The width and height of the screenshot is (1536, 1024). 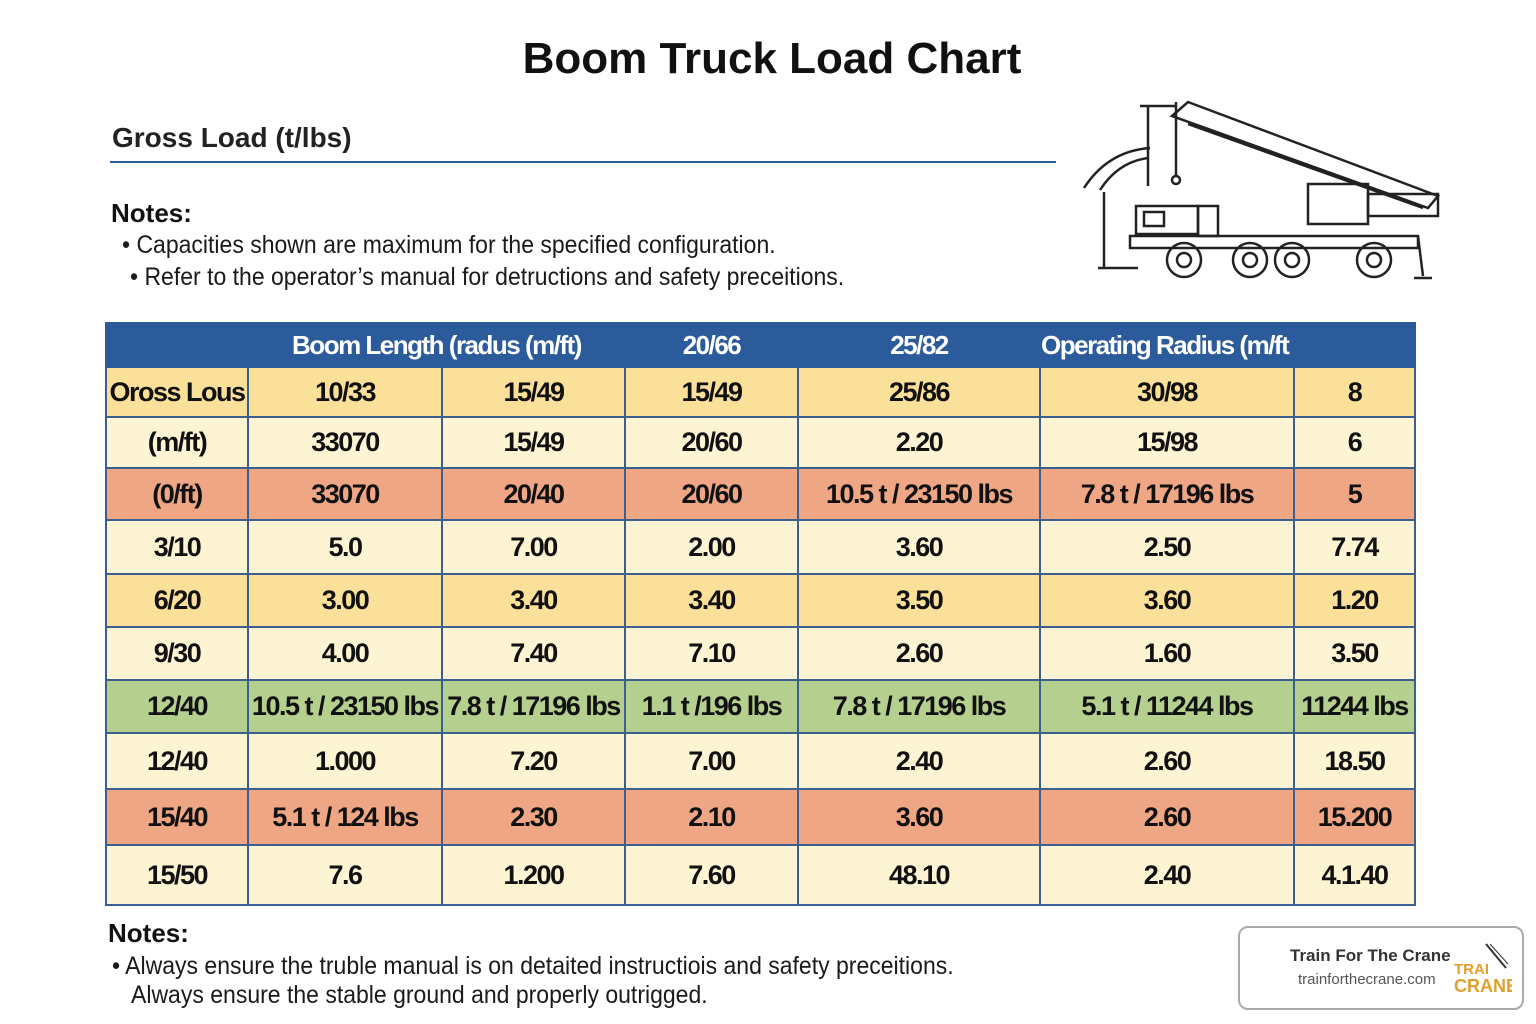 What do you see at coordinates (1167, 392) in the screenshot?
I see `table-cell: 30/98` at bounding box center [1167, 392].